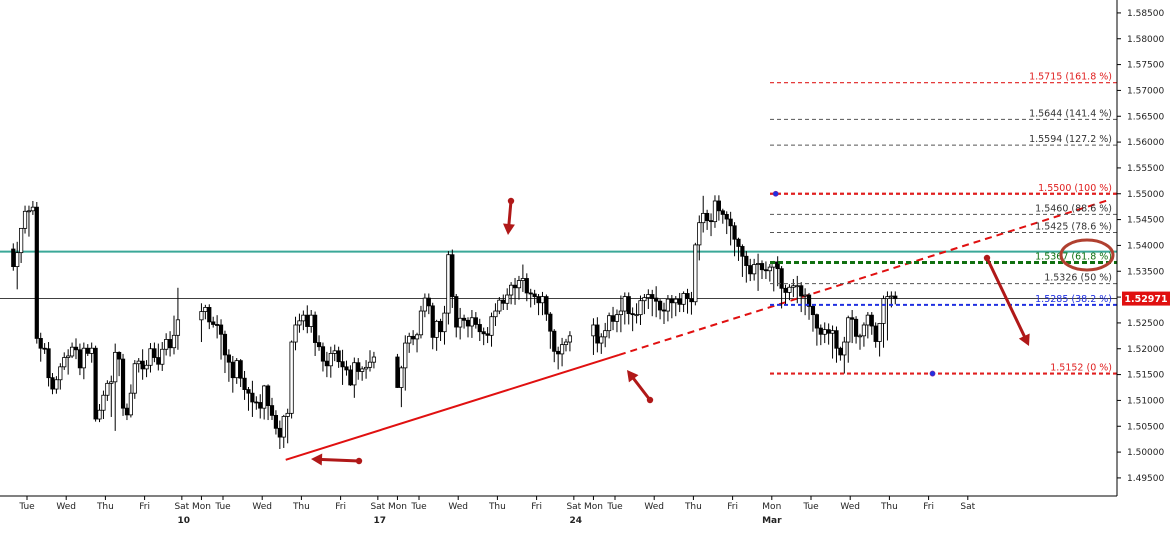 The width and height of the screenshot is (1172, 536). What do you see at coordinates (1145, 350) in the screenshot?
I see `y-tick-label: 1.52000` at bounding box center [1145, 350].